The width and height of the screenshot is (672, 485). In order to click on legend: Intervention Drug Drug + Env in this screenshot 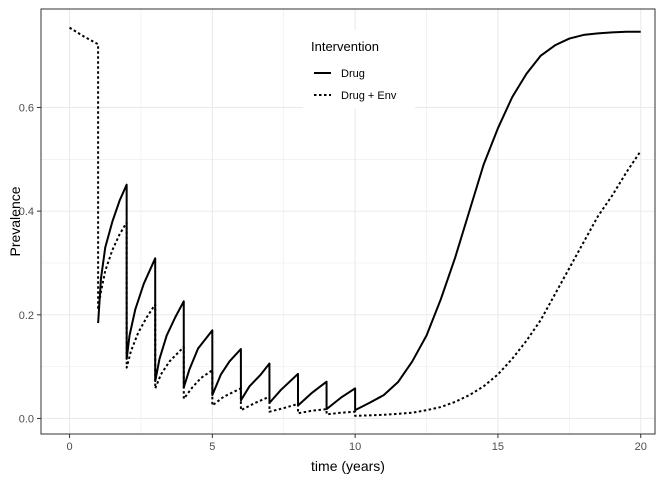, I will do `click(359, 69)`.